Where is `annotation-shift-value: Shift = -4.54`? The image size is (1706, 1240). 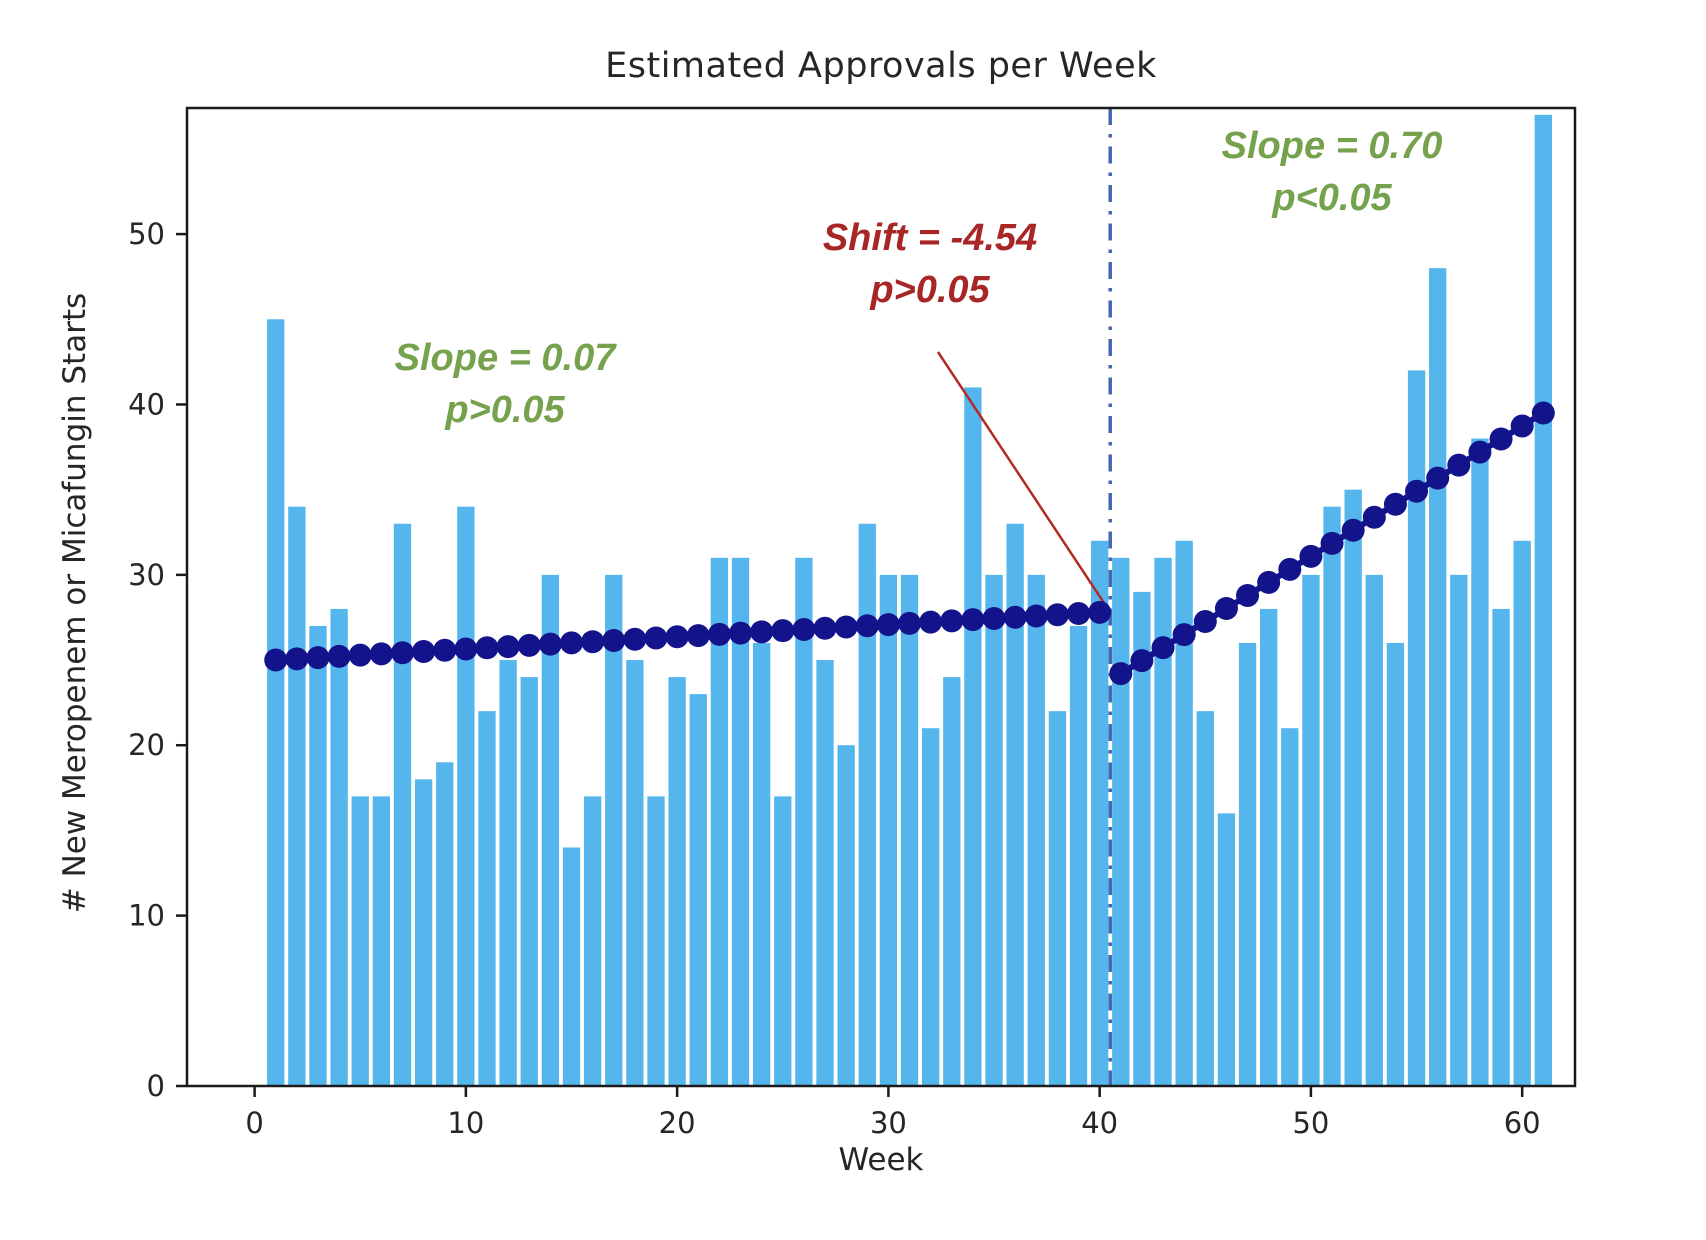
annotation-shift-value: Shift = -4.54 is located at coordinates (930, 238).